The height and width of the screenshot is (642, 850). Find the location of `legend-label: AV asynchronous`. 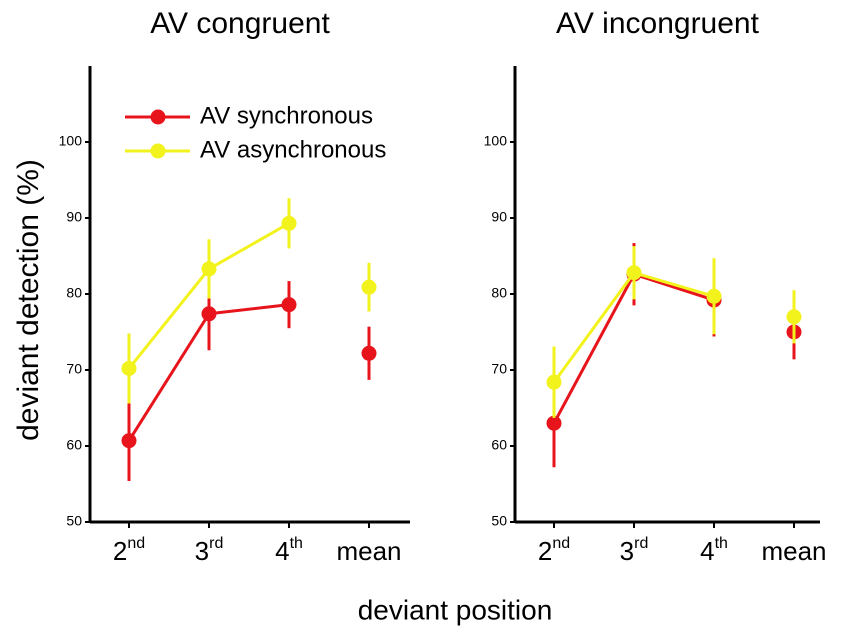

legend-label: AV asynchronous is located at coordinates (293, 149).